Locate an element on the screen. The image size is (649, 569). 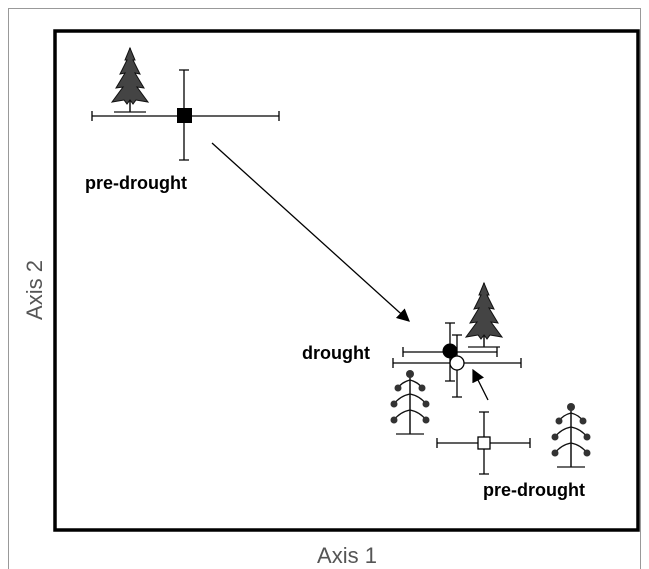
y-axis-label: Axis 2 is located at coordinates (34, 290).